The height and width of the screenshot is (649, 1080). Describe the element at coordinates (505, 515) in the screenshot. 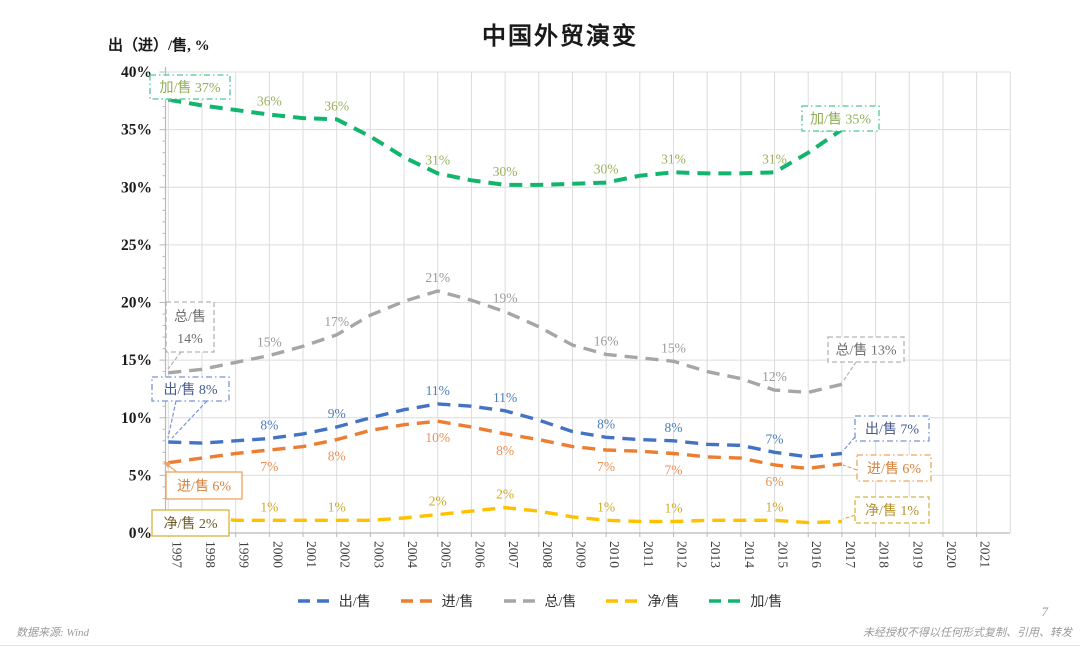

I see `series-line-net` at that location.